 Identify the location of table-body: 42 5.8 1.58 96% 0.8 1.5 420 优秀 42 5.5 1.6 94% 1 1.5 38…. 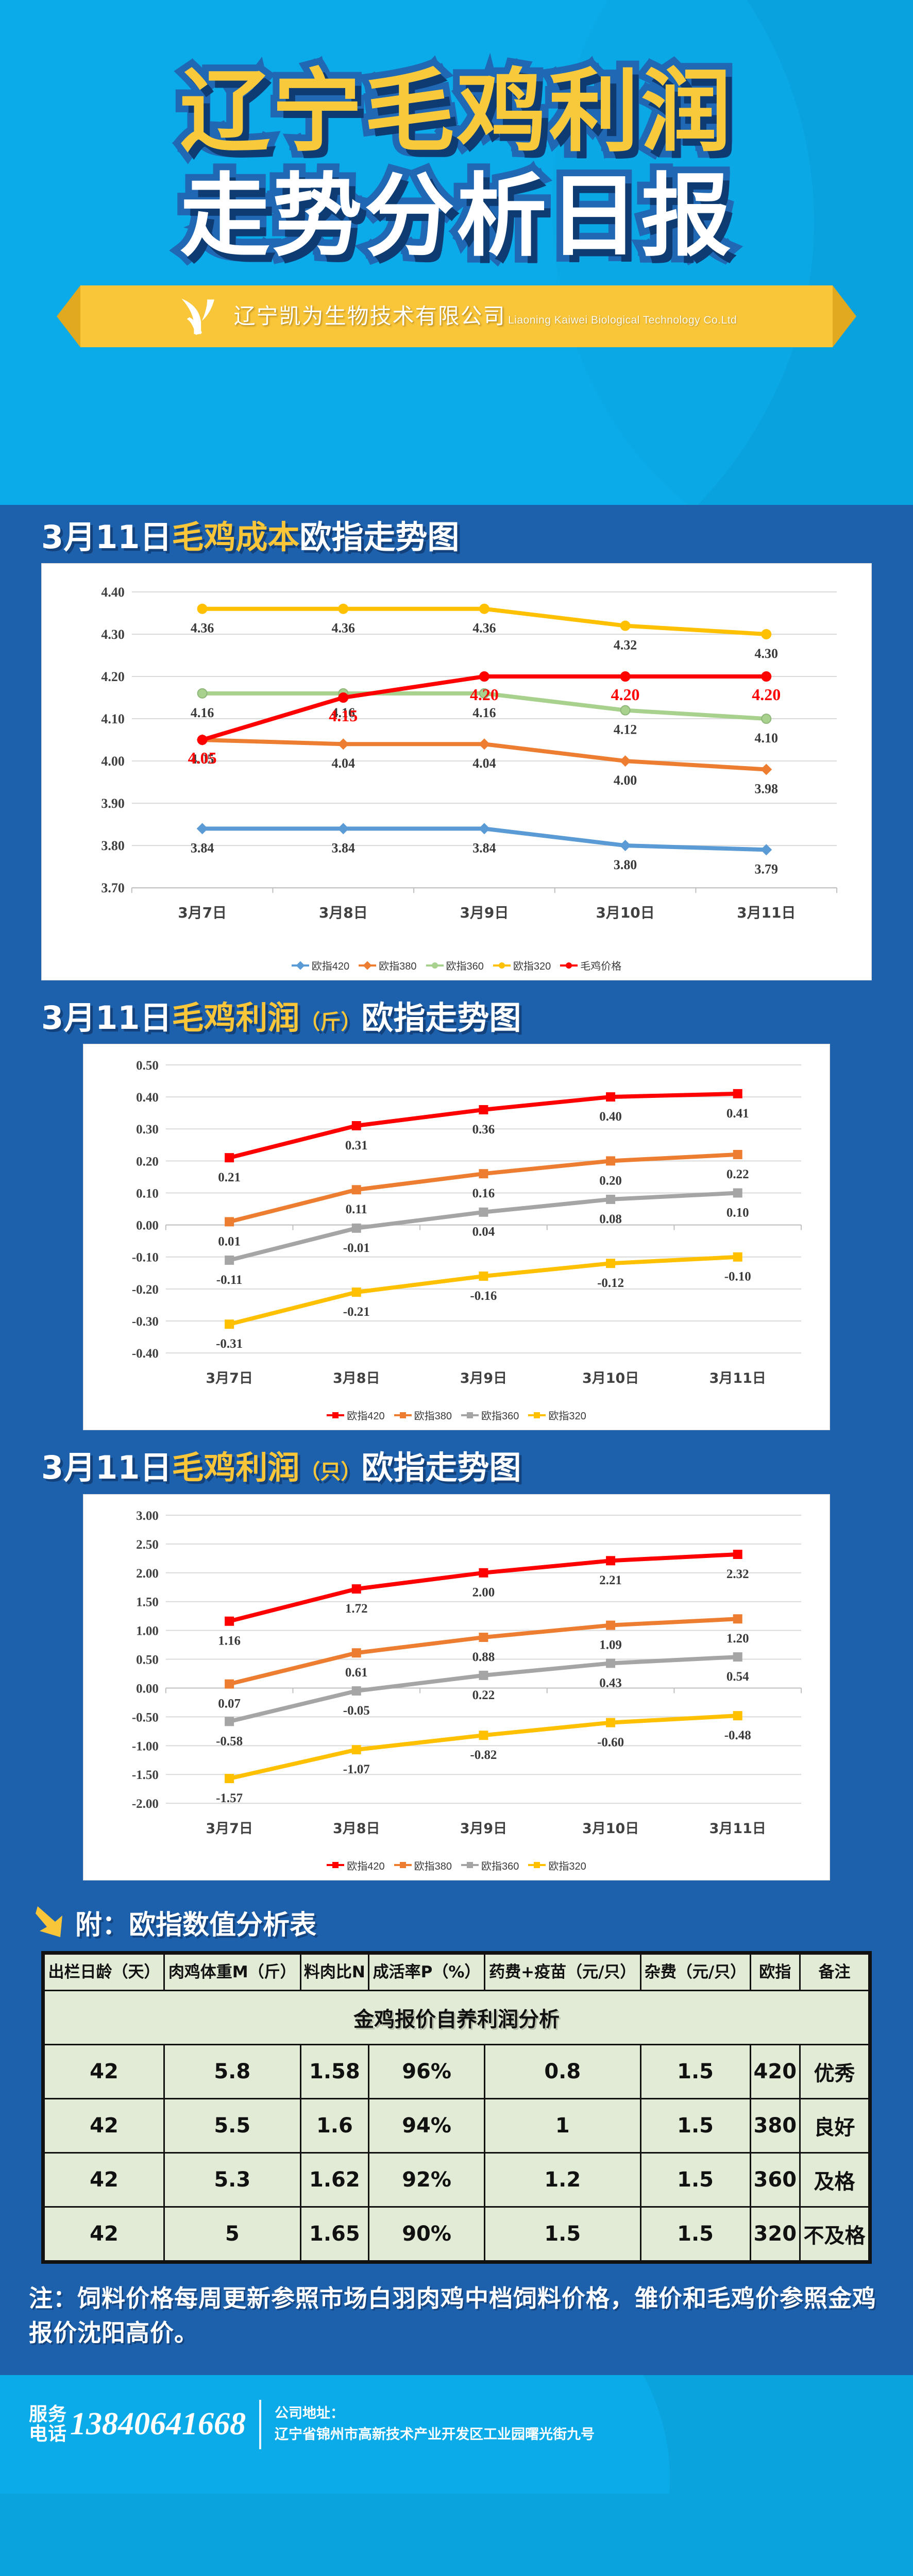
(457, 2153).